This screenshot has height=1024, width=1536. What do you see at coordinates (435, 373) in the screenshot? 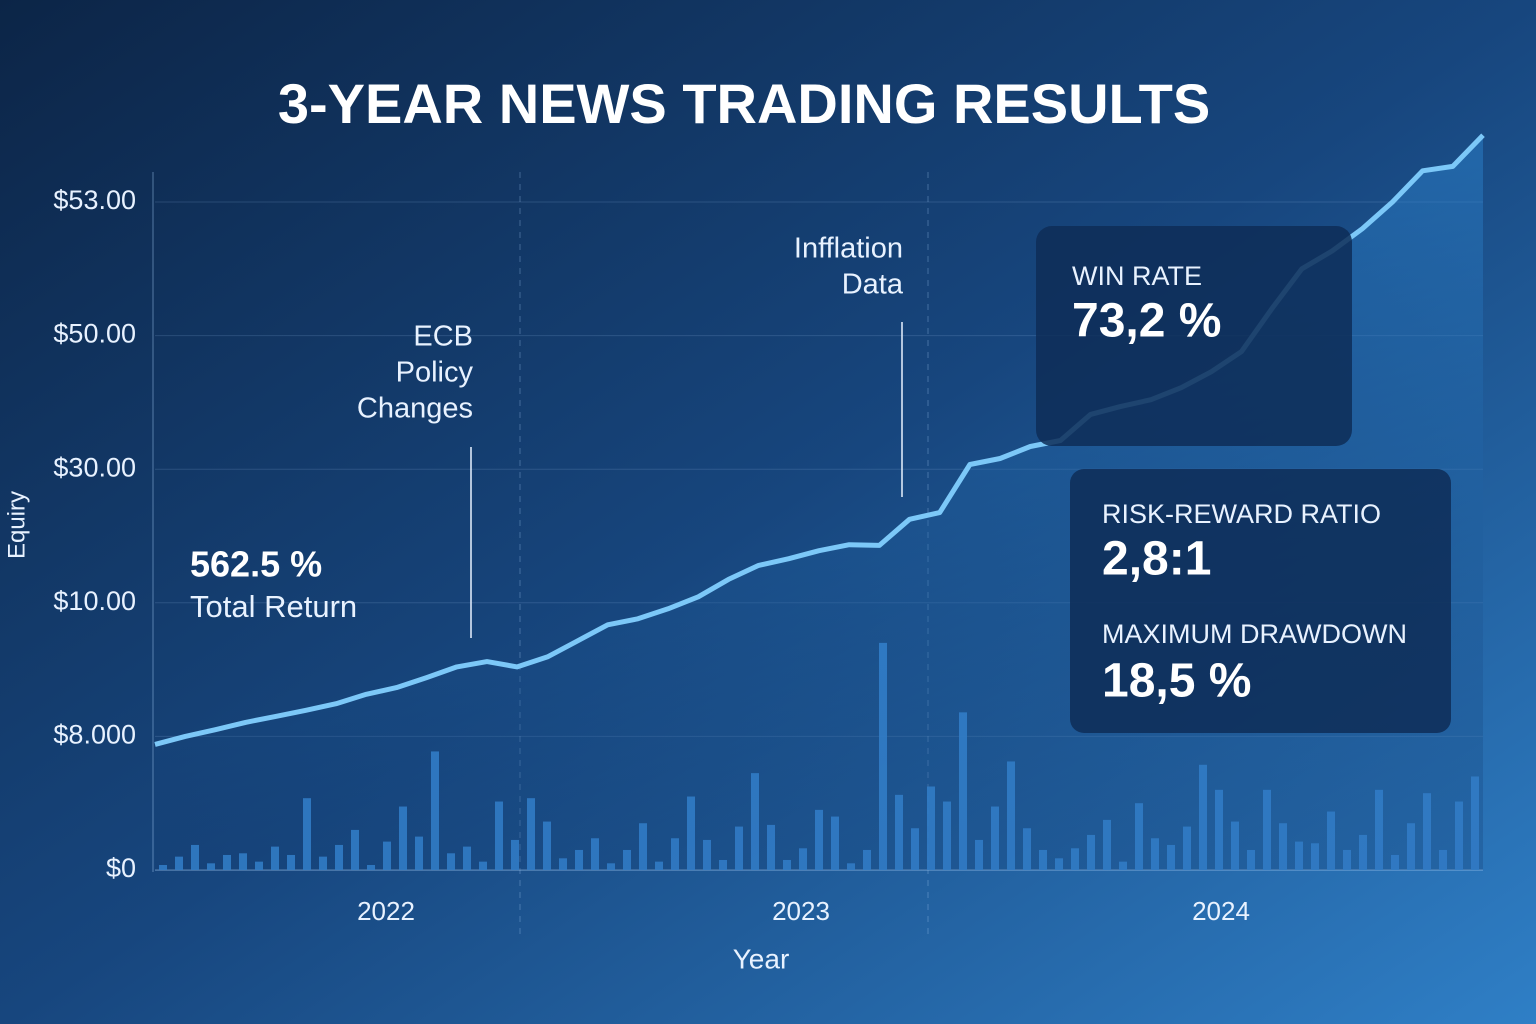
I see `annotation: Policy` at bounding box center [435, 373].